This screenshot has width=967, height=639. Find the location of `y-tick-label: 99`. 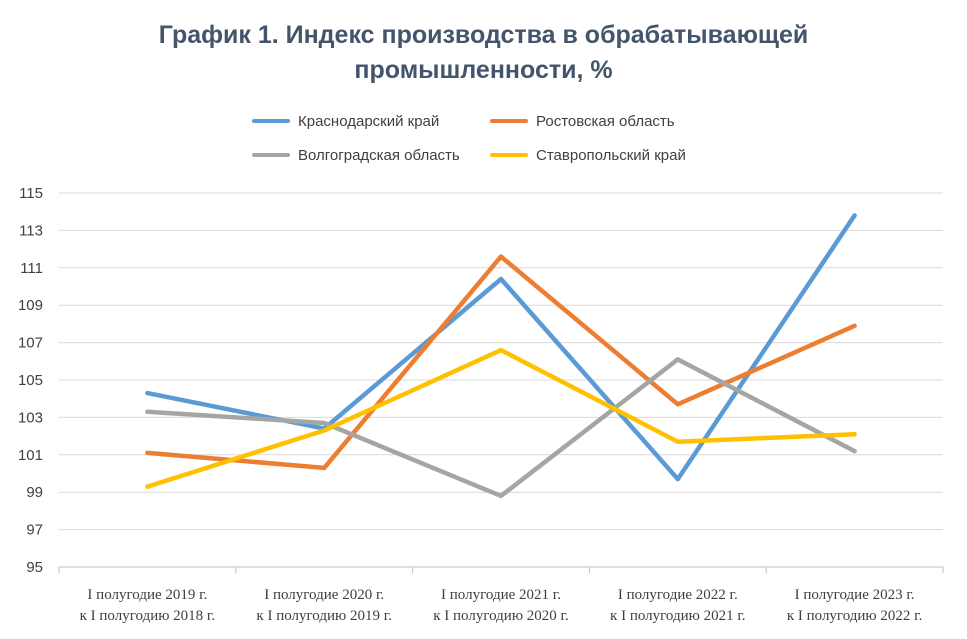

y-tick-label: 99 is located at coordinates (34, 492).